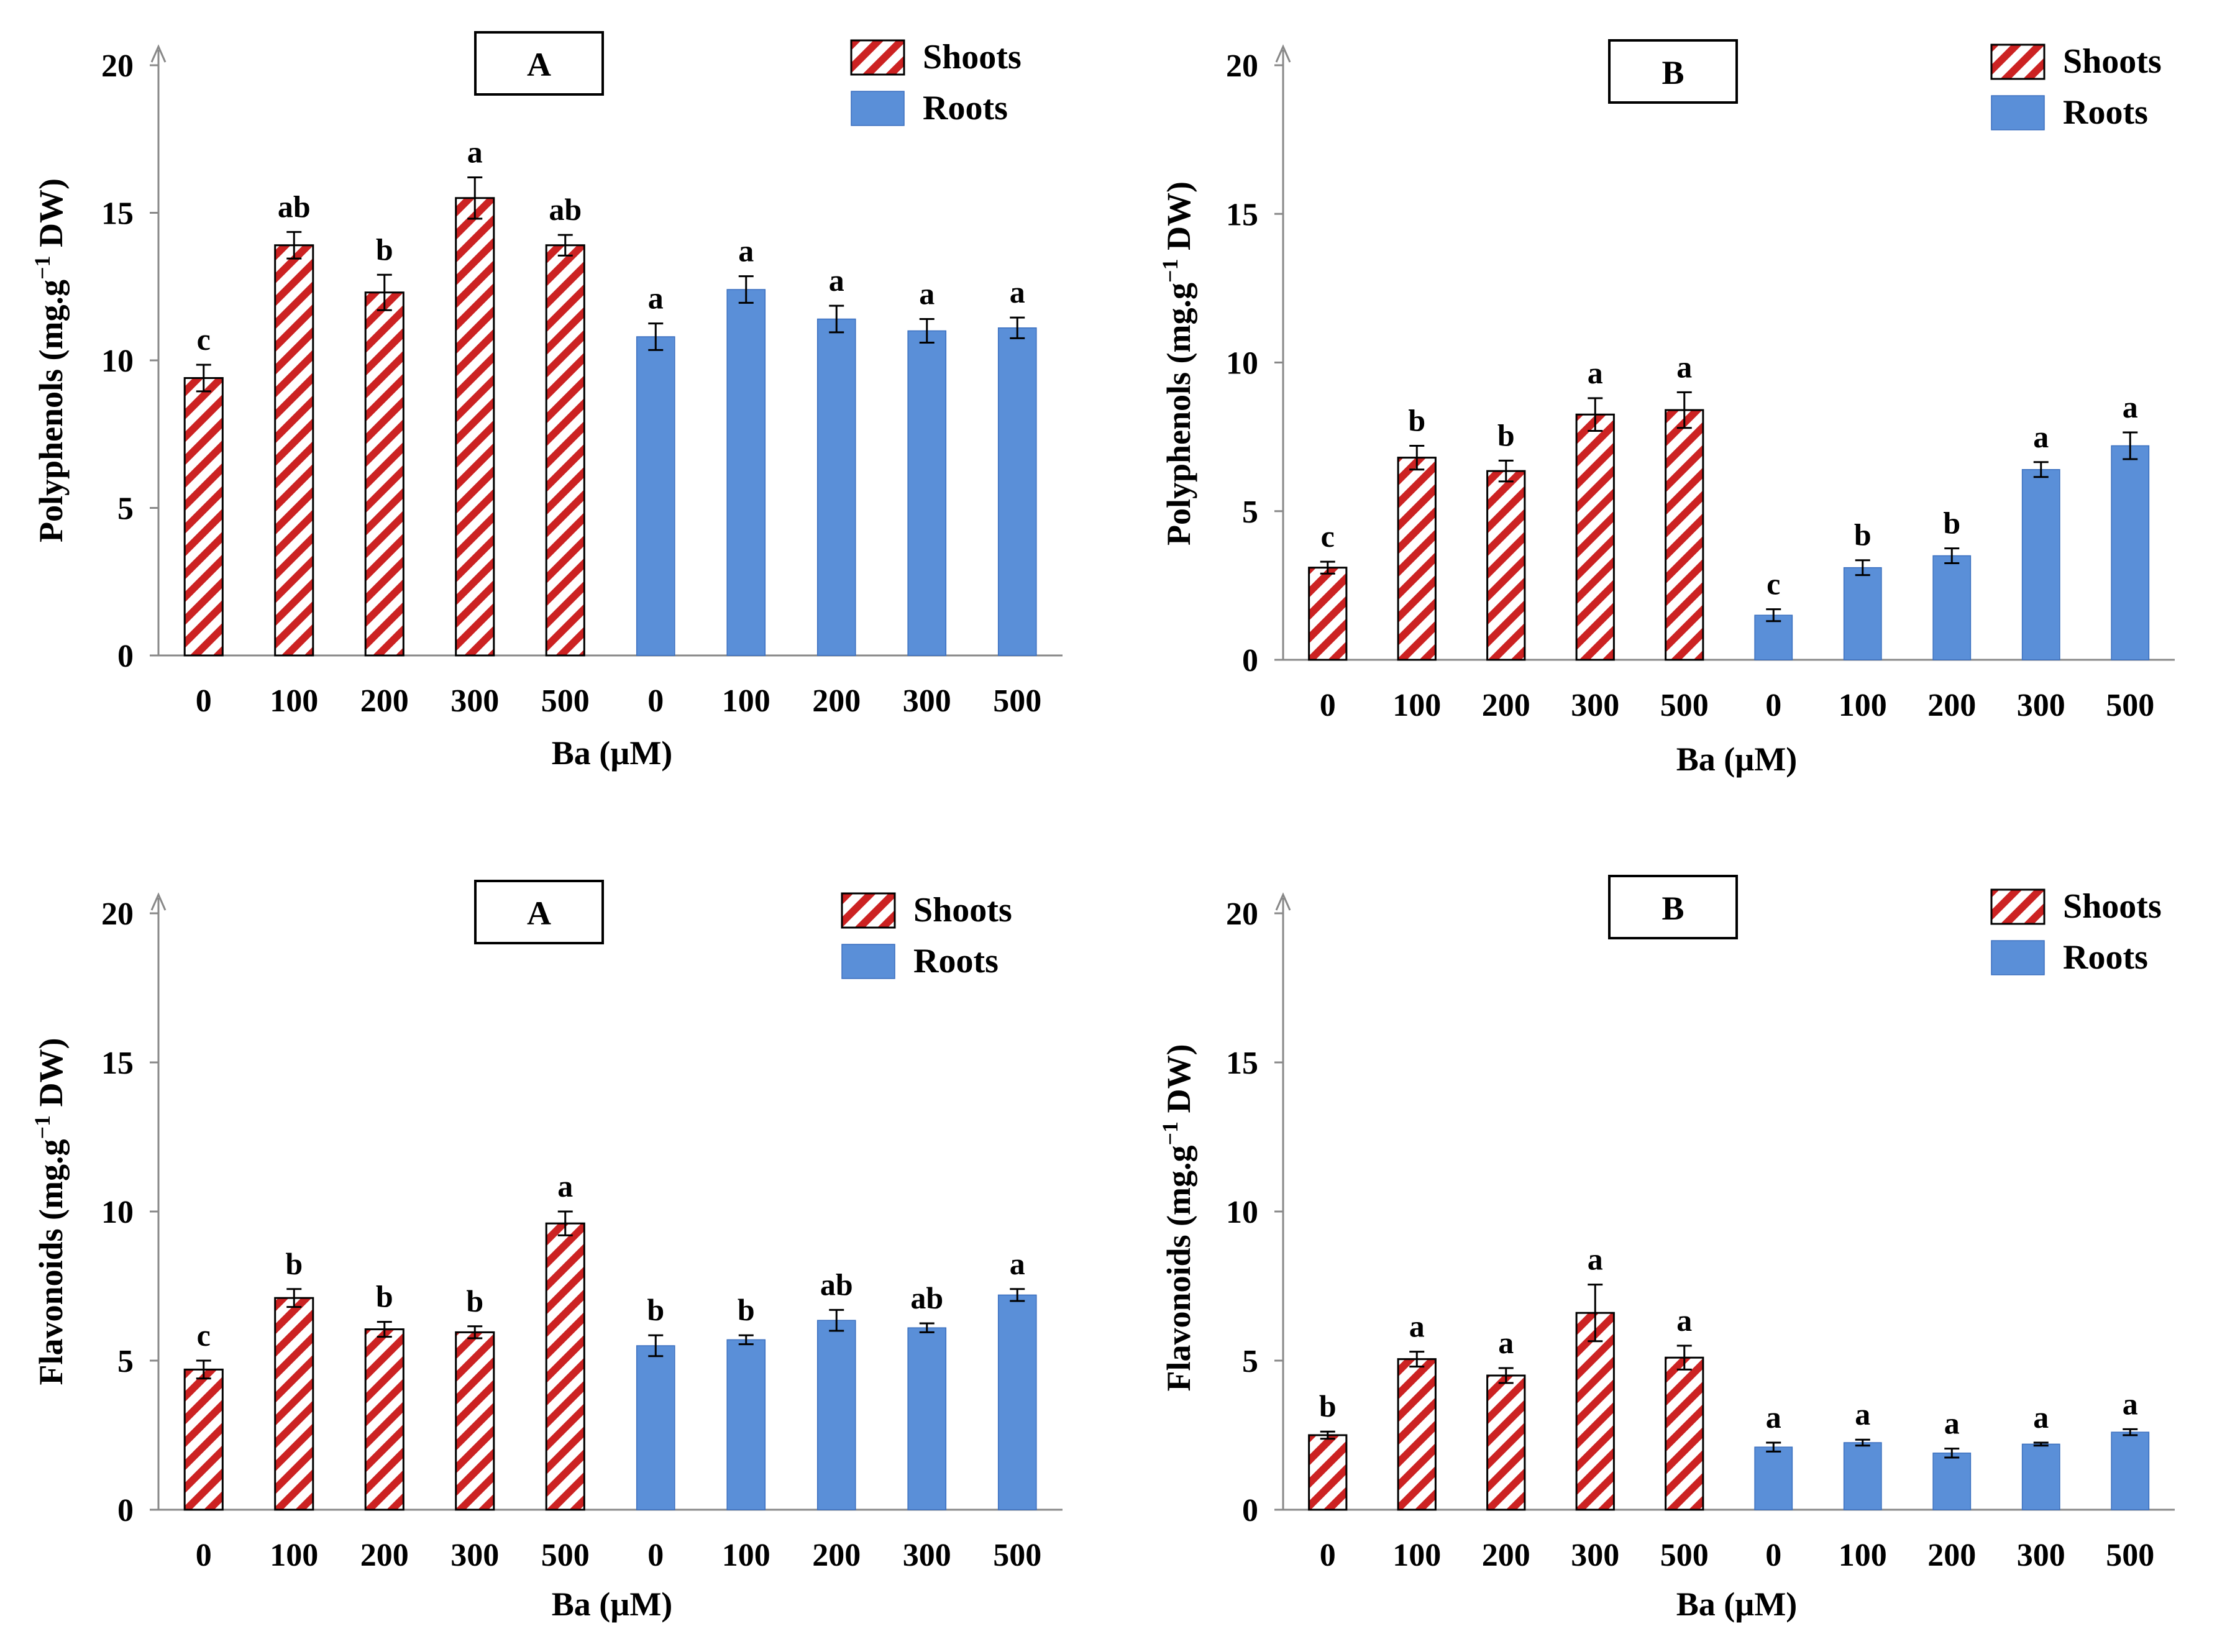  I want to click on significance-letter: c, so click(204, 339).